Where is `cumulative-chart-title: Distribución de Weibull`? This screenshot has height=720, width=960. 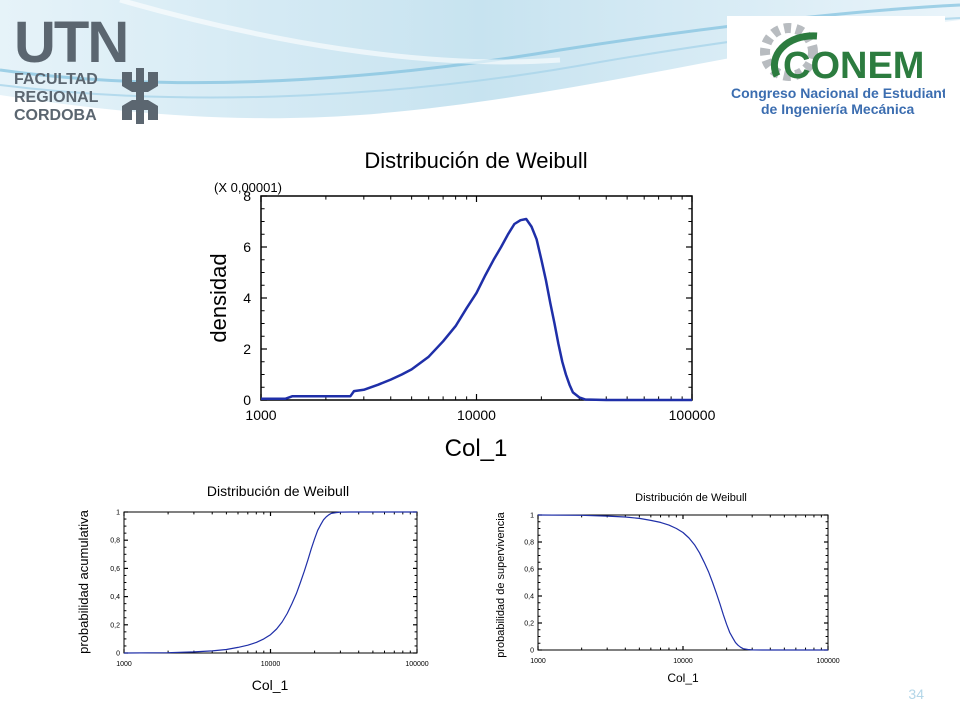 cumulative-chart-title: Distribución de Weibull is located at coordinates (278, 491).